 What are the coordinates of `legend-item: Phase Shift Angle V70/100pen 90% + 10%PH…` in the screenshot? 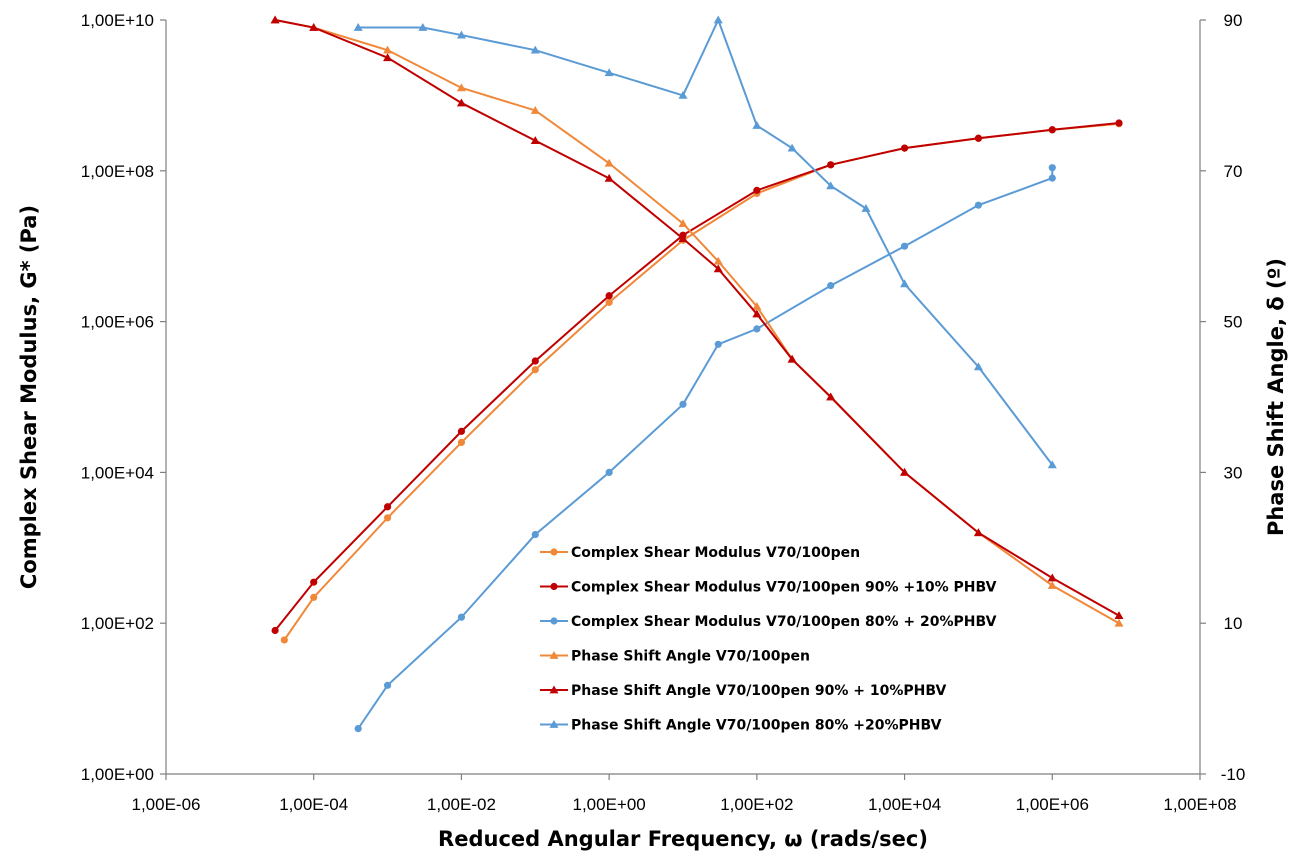 It's located at (743, 691).